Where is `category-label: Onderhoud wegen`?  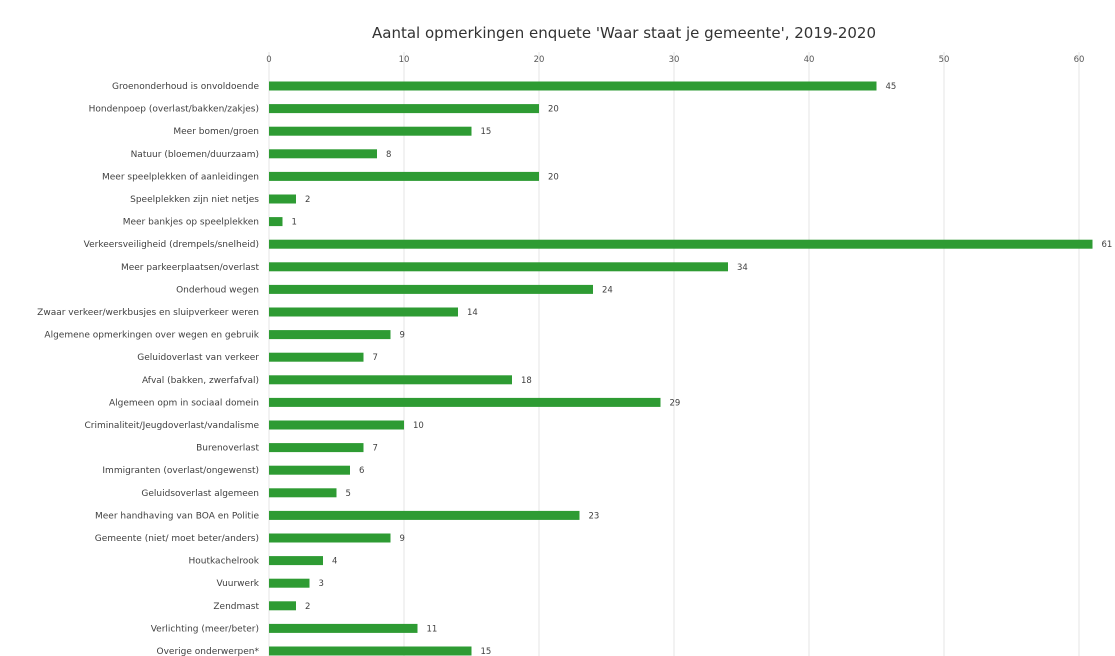
category-label: Onderhoud wegen is located at coordinates (217, 290).